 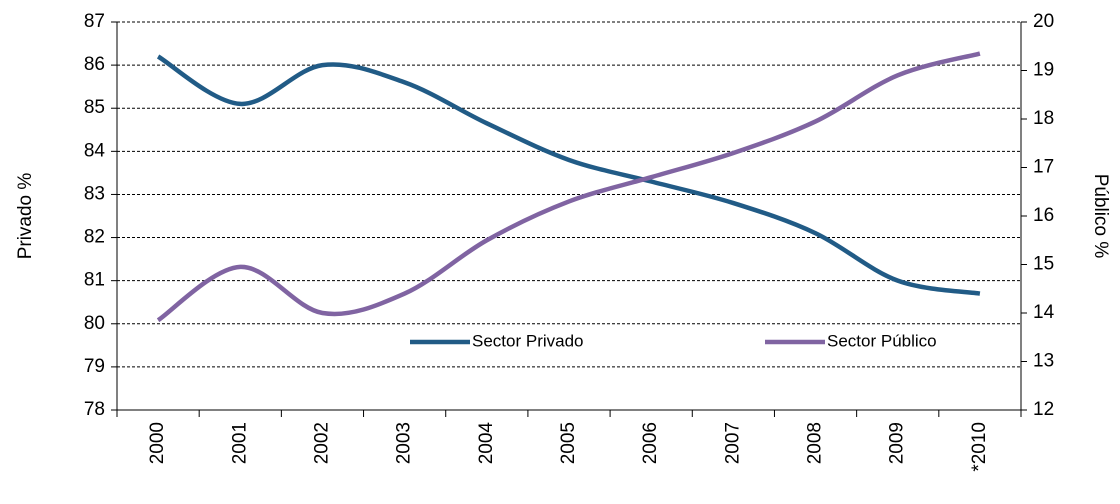 What do you see at coordinates (528, 340) in the screenshot?
I see `legend-label: Sector Privado` at bounding box center [528, 340].